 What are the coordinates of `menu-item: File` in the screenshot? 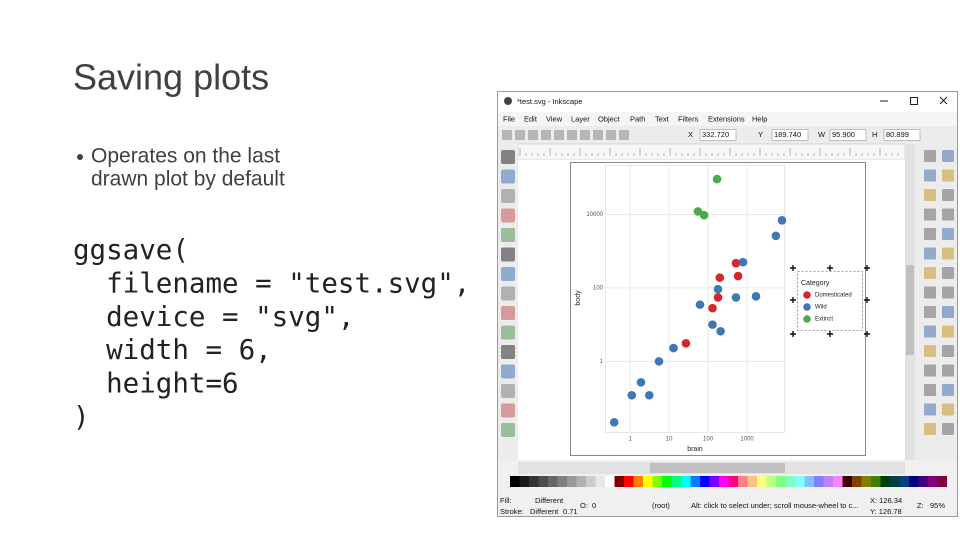 It's located at (509, 118).